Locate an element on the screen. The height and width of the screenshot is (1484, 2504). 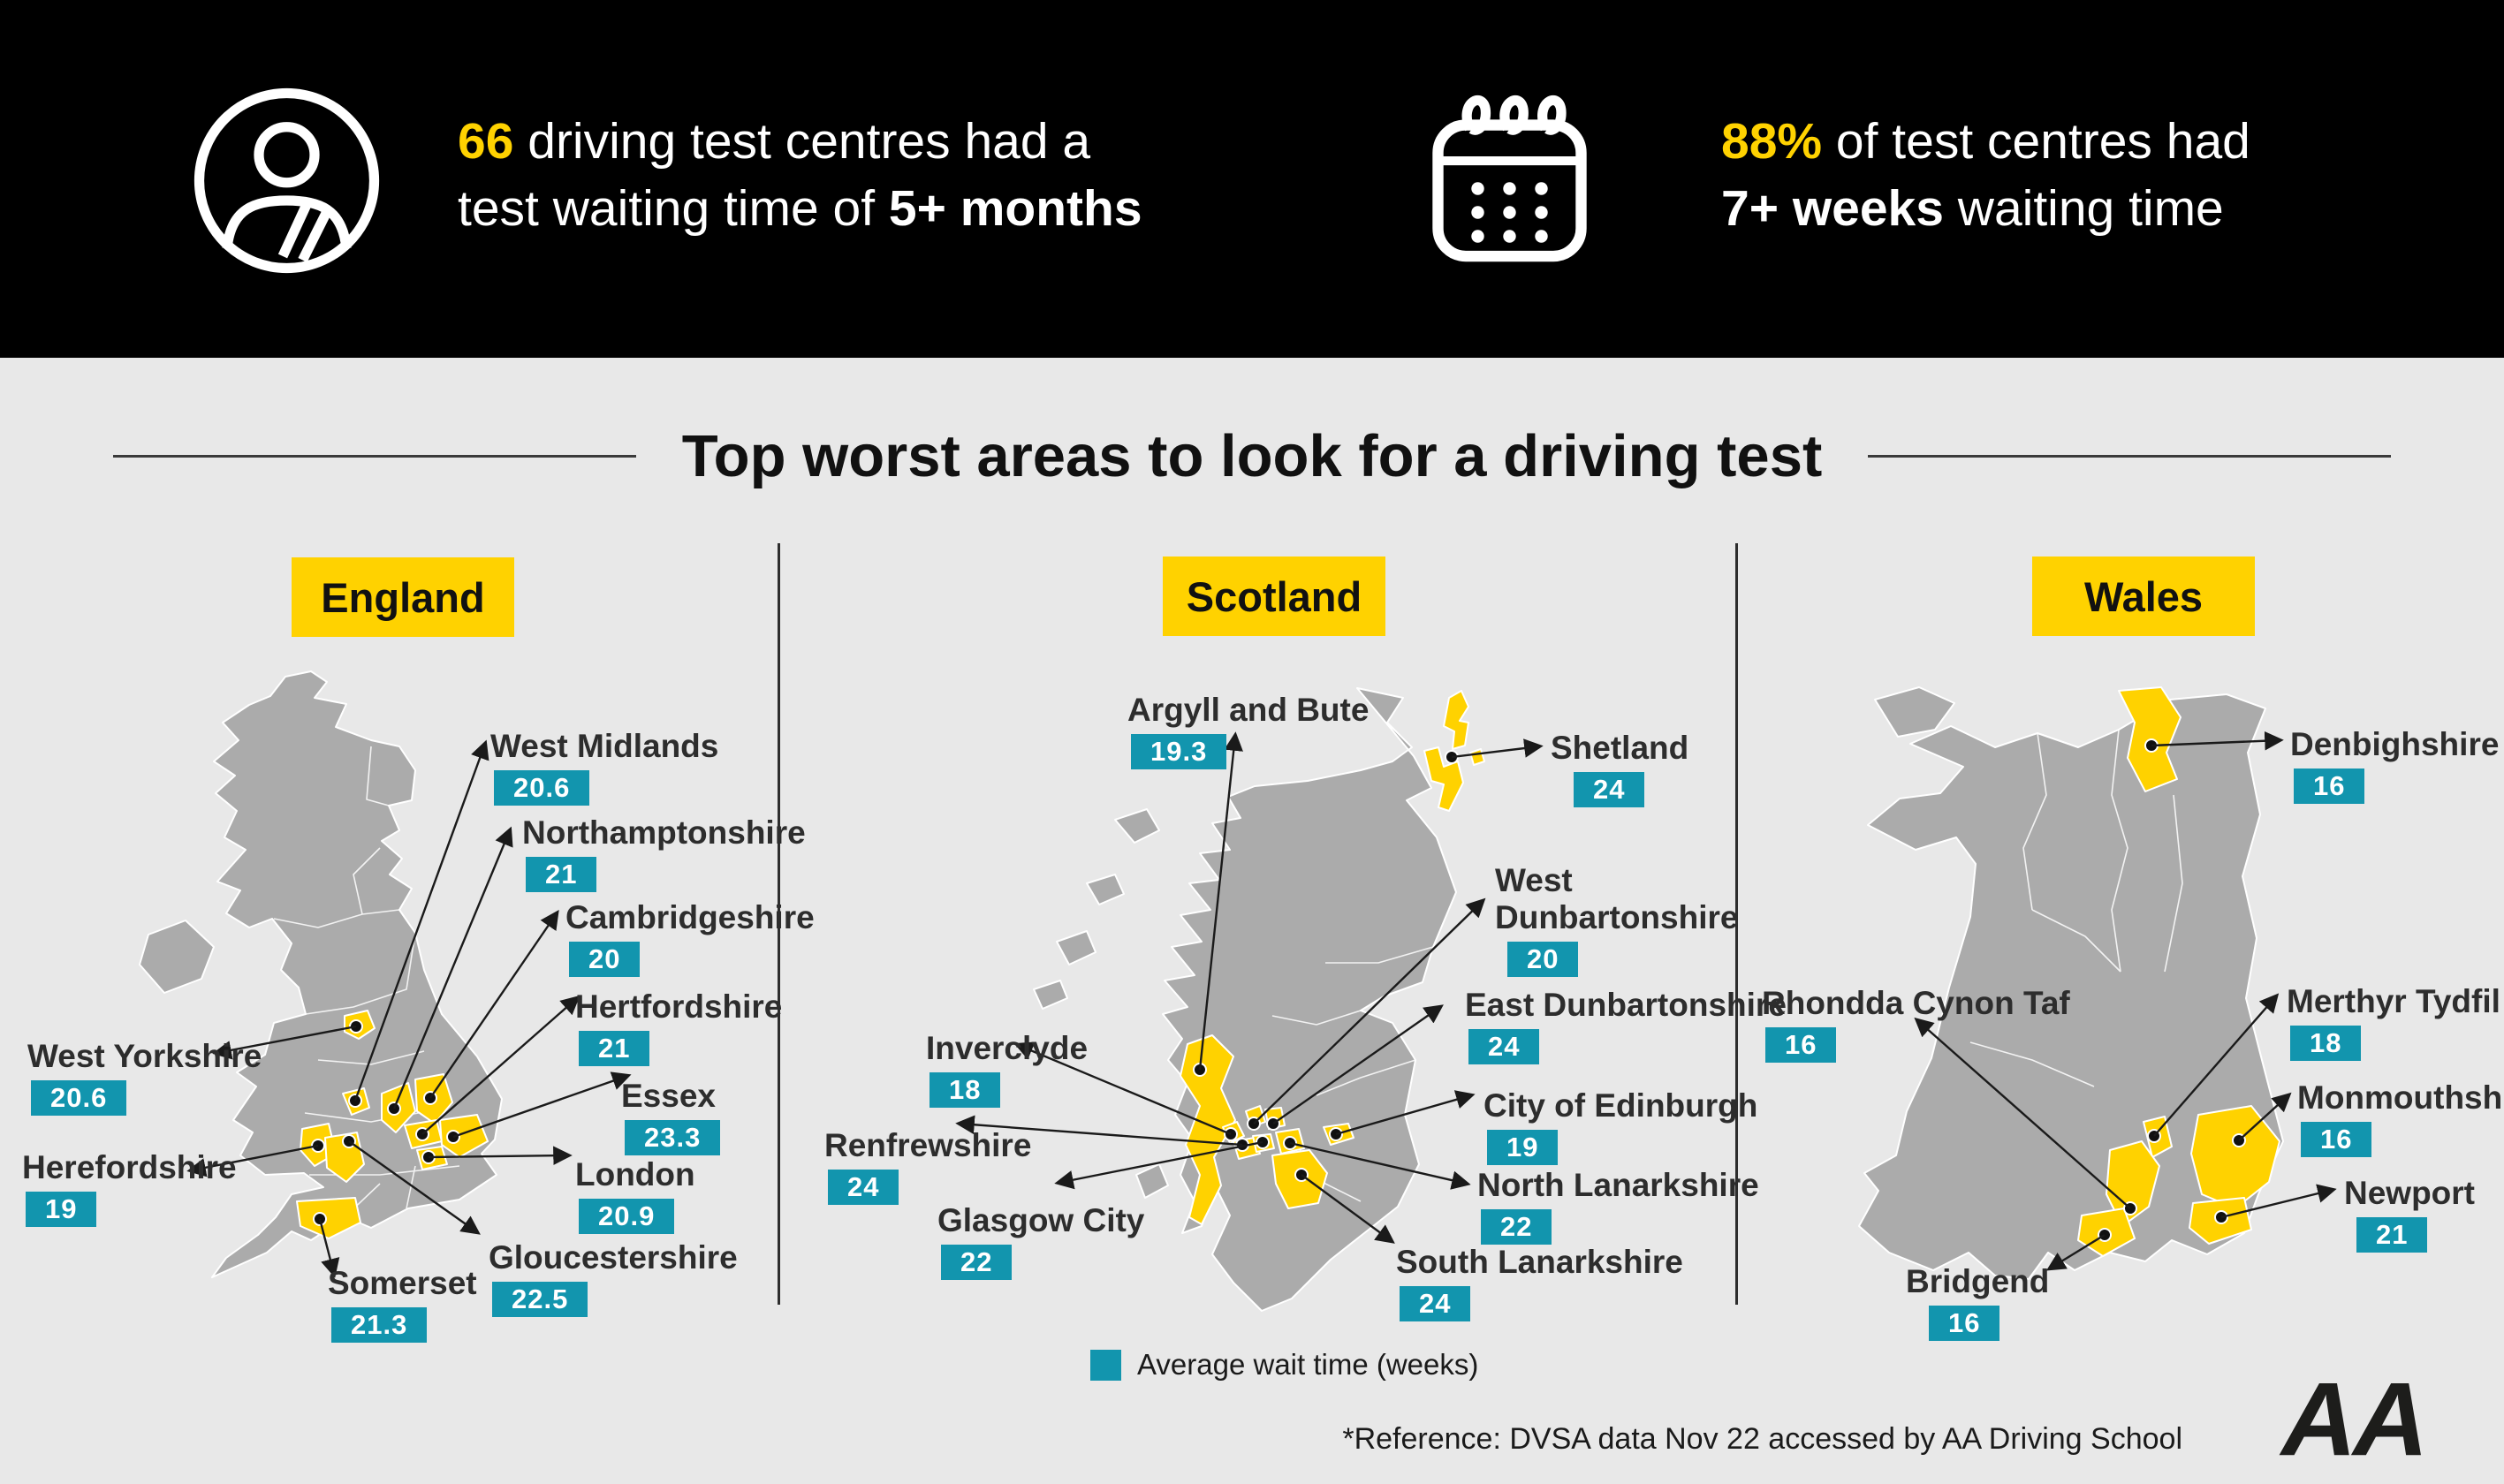
wait-badge: 22.5 is located at coordinates (540, 1299).